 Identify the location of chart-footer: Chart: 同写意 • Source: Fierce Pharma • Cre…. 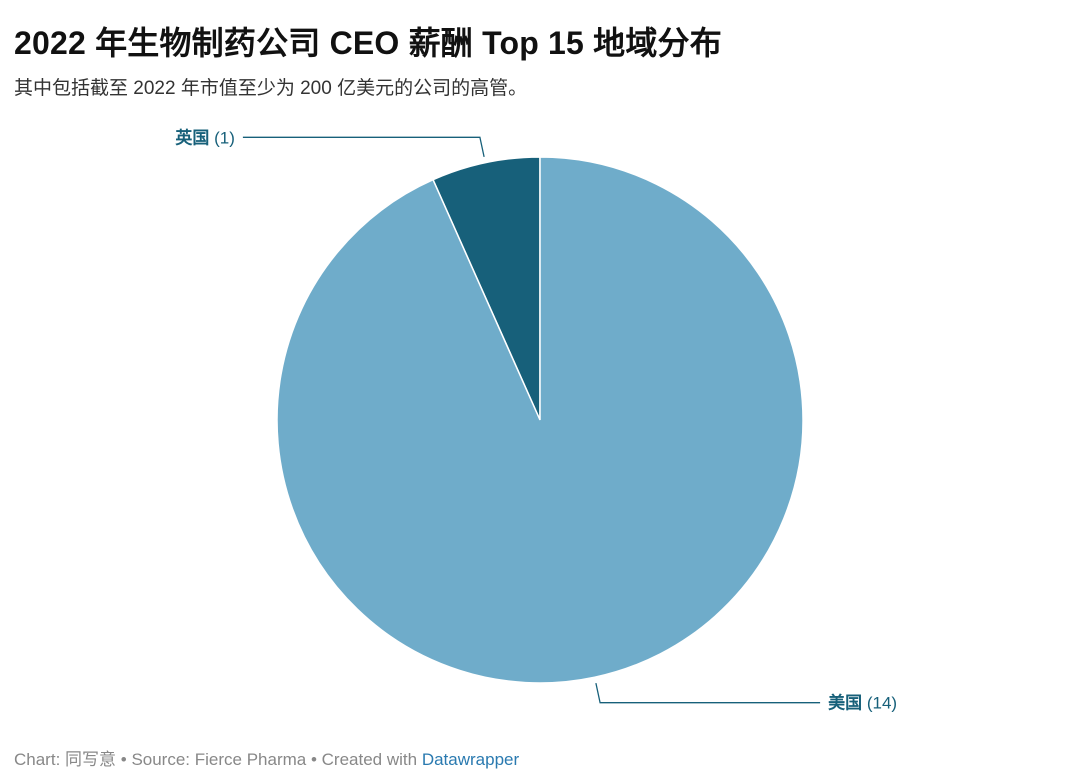
(266, 757).